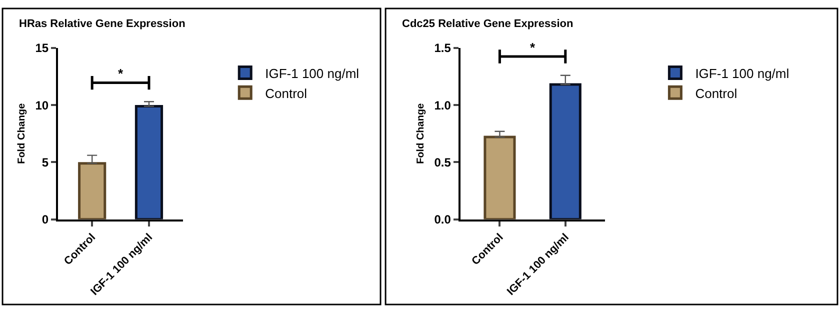 Image resolution: width=840 pixels, height=313 pixels. I want to click on y-tick-label: 1.0, so click(443, 105).